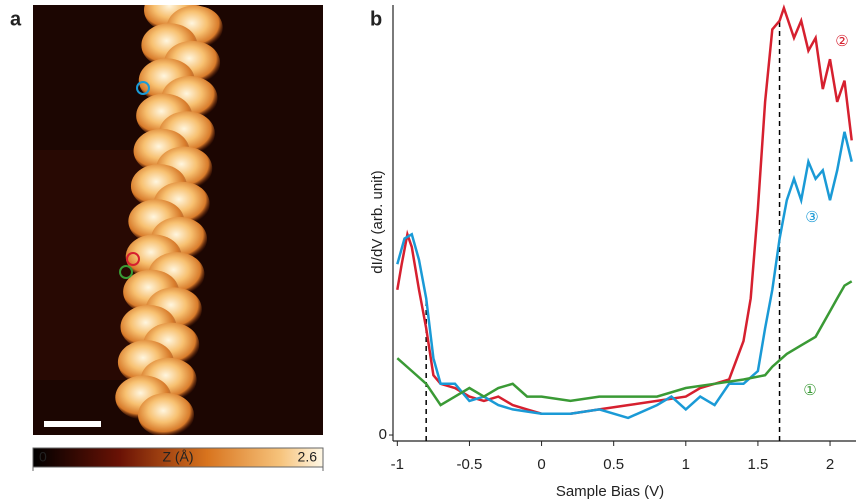  I want to click on x-tick-label: 1, so click(686, 464).